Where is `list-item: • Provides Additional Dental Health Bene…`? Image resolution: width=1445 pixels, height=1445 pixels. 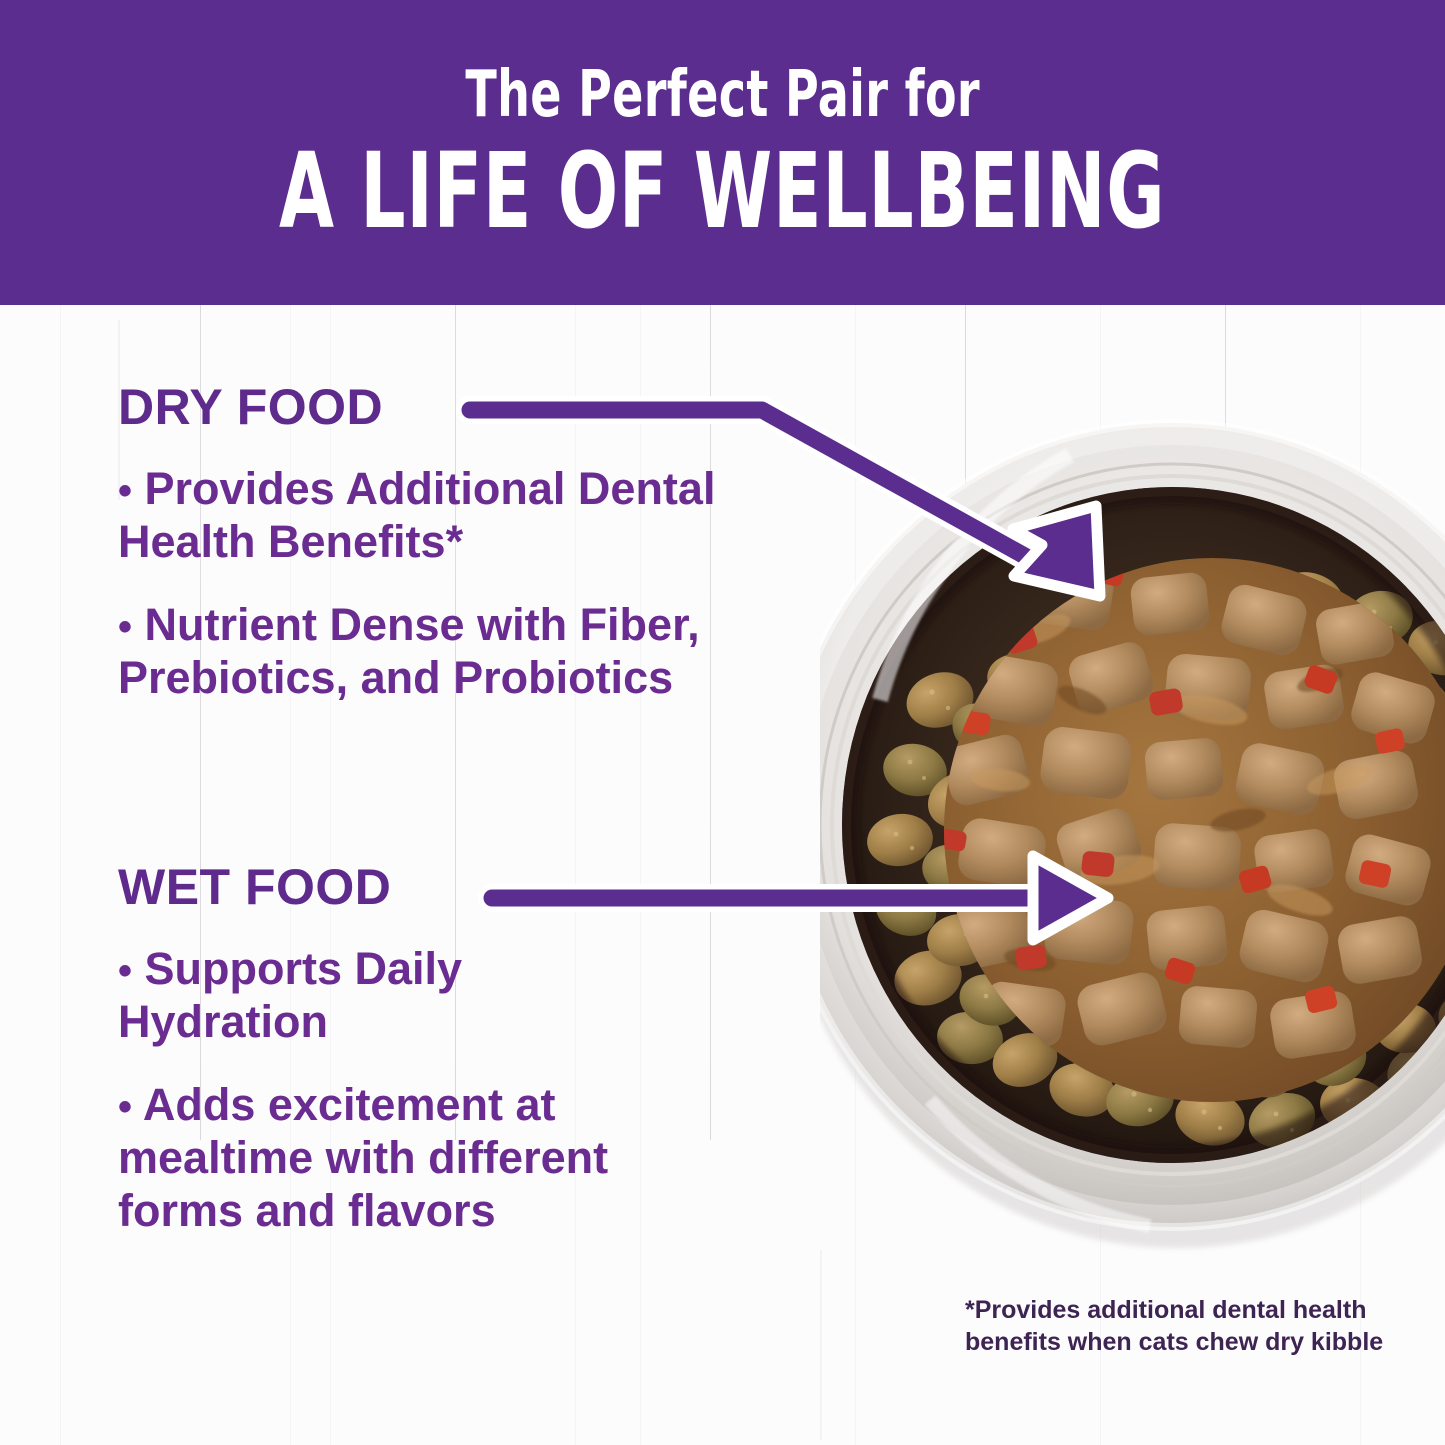
list-item: • Provides Additional Dental Health Bene… is located at coordinates (428, 515).